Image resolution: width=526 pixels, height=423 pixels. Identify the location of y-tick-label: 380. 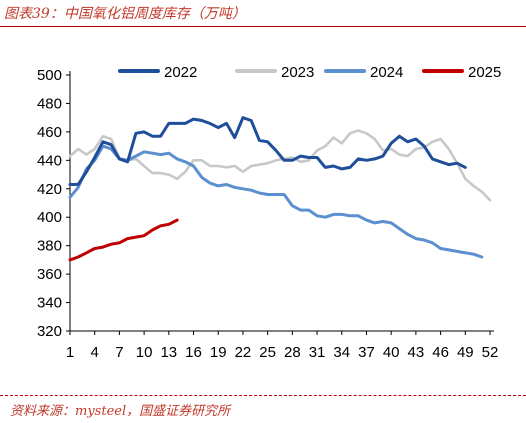
(49, 246).